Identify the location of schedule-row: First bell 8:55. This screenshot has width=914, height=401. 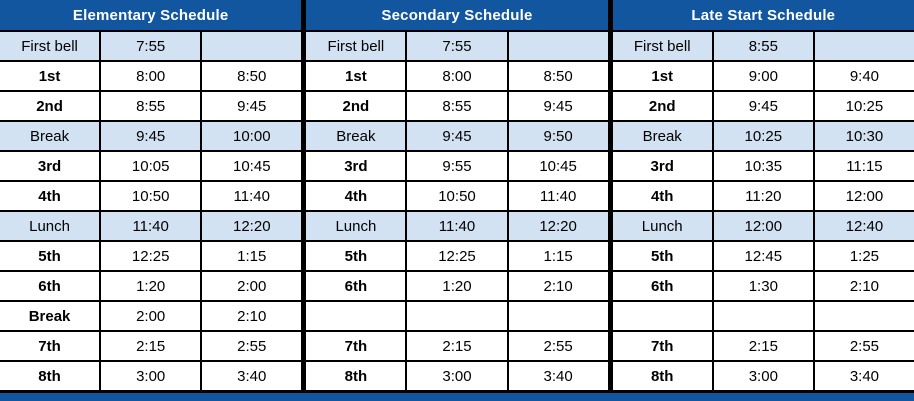
(763, 45).